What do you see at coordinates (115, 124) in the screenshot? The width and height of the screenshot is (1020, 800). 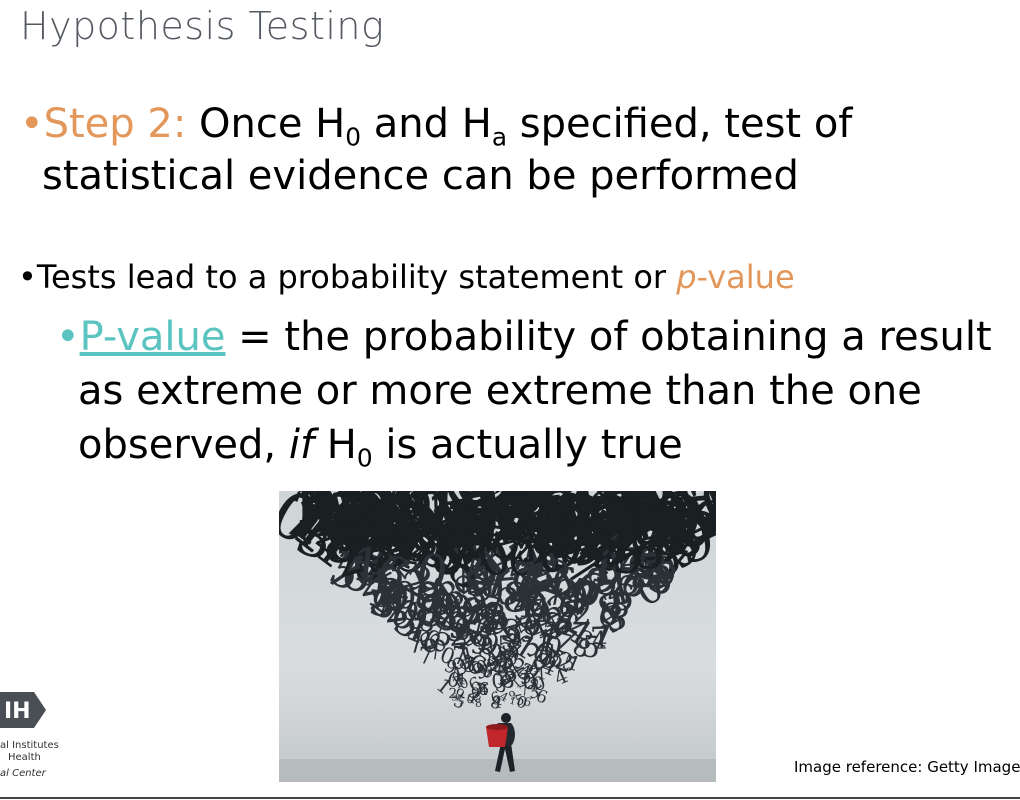 I see `step-label: Step 2:` at bounding box center [115, 124].